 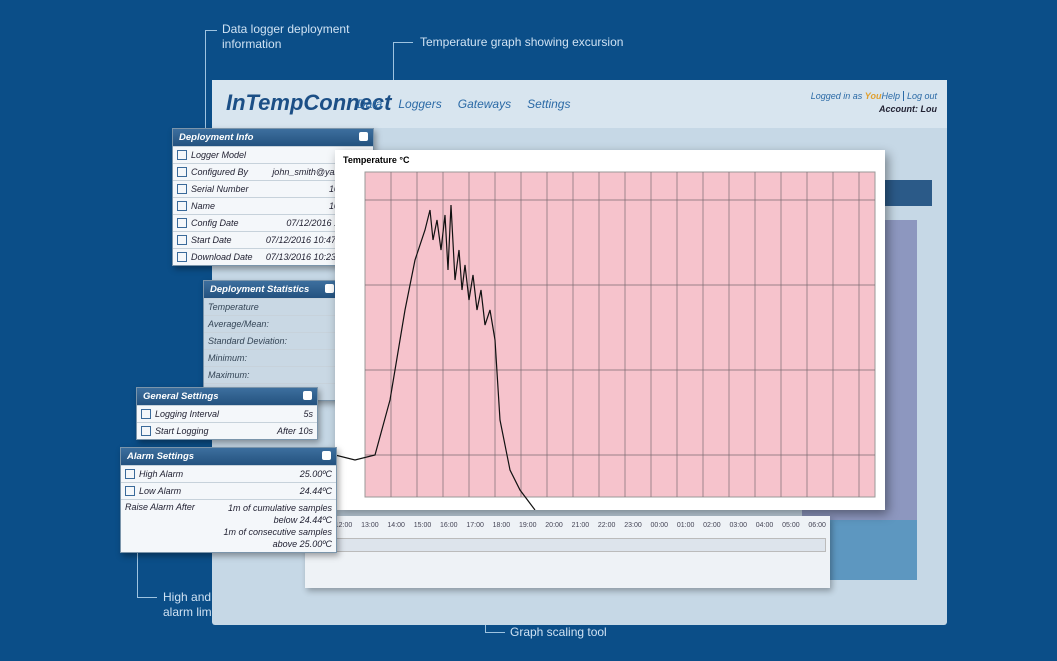 What do you see at coordinates (422, 525) in the screenshot?
I see `time-label: 15:00` at bounding box center [422, 525].